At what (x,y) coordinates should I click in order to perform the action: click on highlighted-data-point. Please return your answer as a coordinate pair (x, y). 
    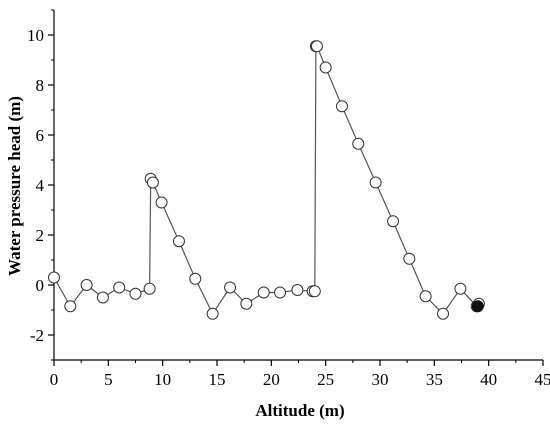
    Looking at the image, I should click on (477, 306).